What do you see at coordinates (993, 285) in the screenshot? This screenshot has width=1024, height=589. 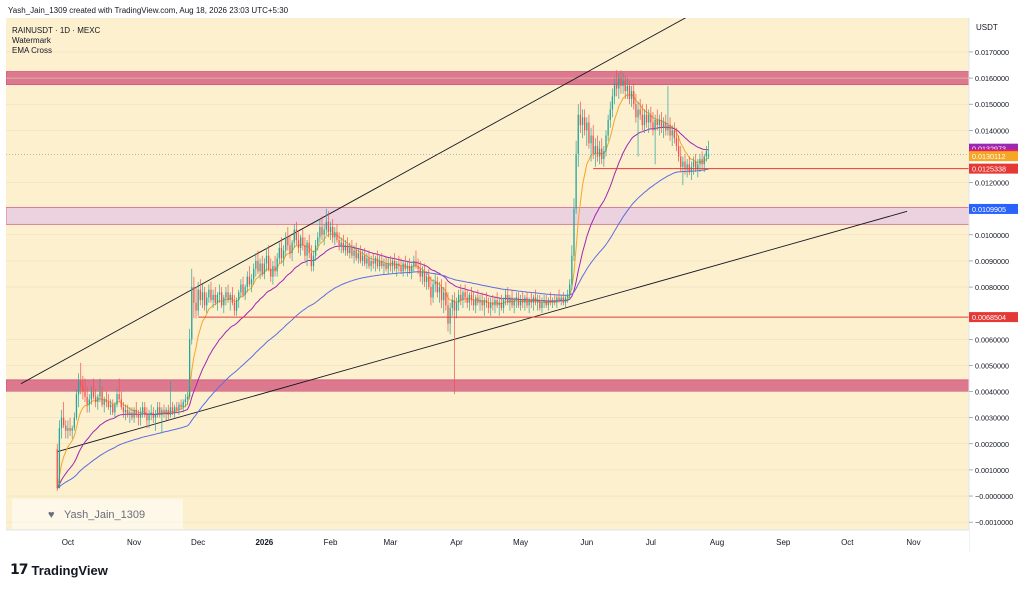 I see `price-axis` at bounding box center [993, 285].